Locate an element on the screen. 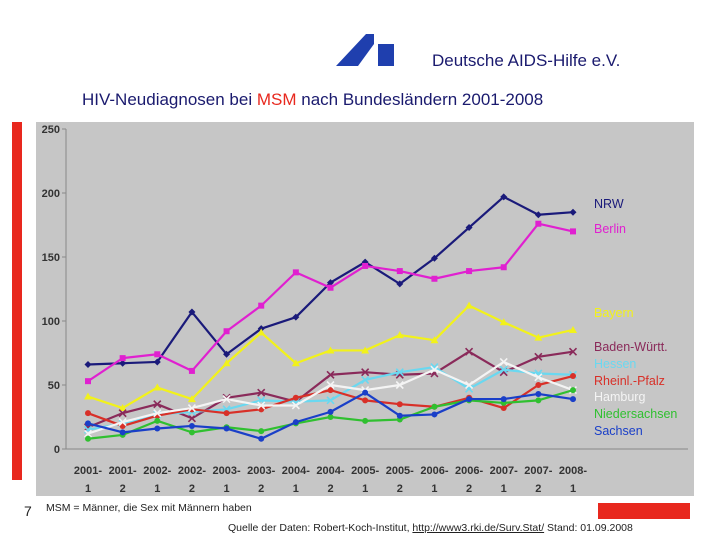 The image size is (720, 540). dah-logo-icon is located at coordinates (365, 50).